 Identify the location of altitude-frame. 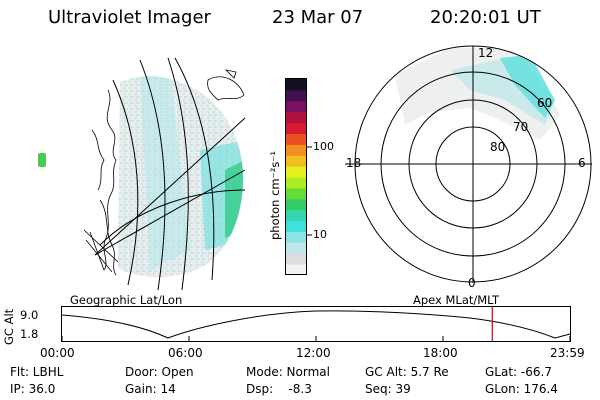
(316, 324).